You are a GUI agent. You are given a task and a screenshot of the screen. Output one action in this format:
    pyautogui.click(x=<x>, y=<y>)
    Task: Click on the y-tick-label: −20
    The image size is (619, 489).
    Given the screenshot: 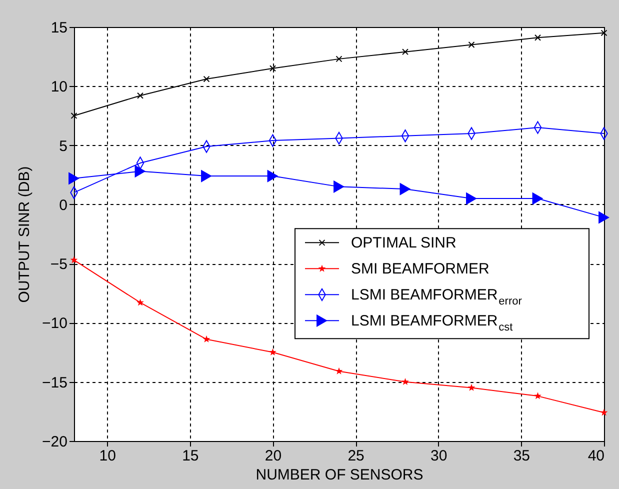 What is the action you would take?
    pyautogui.click(x=55, y=442)
    